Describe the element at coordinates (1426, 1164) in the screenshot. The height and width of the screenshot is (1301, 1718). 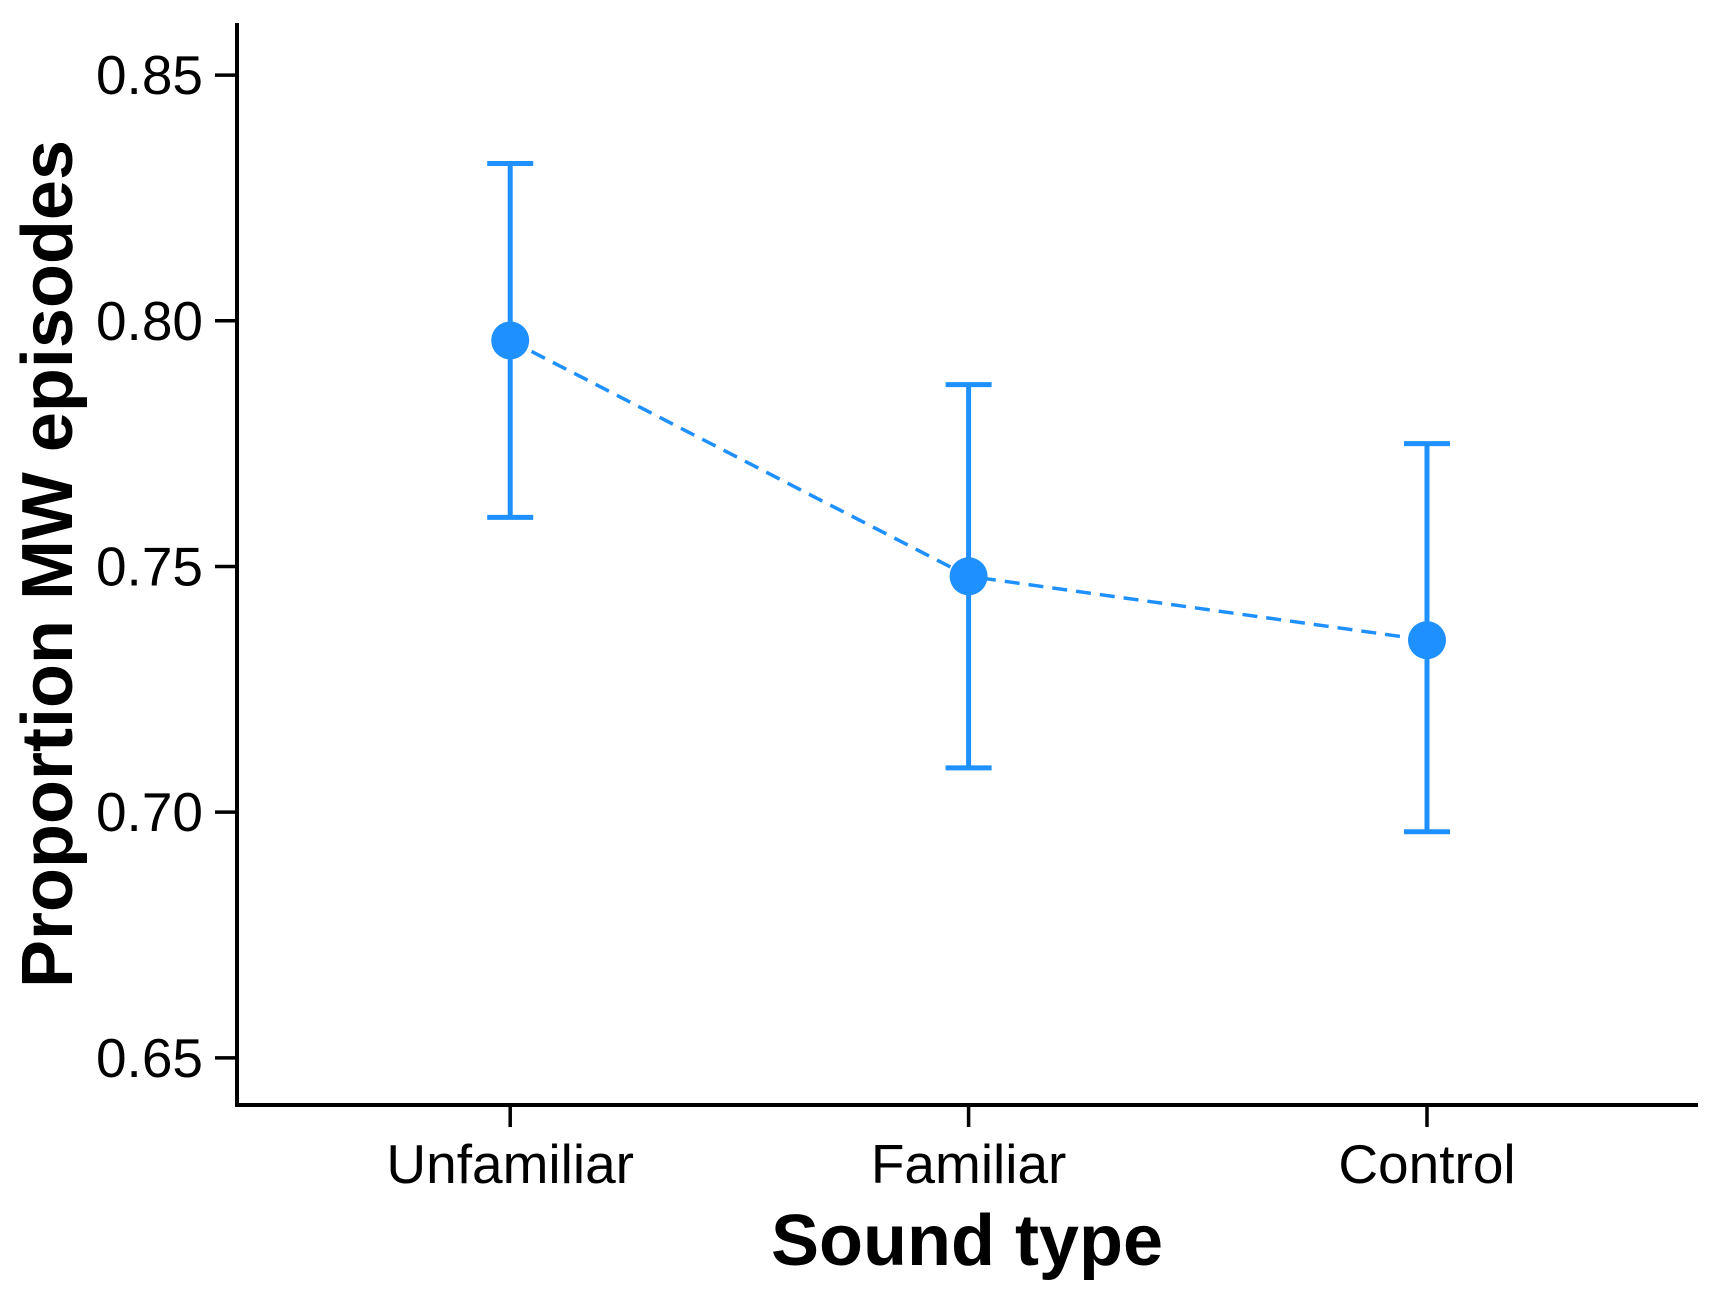
I see `x-tick-label-control: Control` at that location.